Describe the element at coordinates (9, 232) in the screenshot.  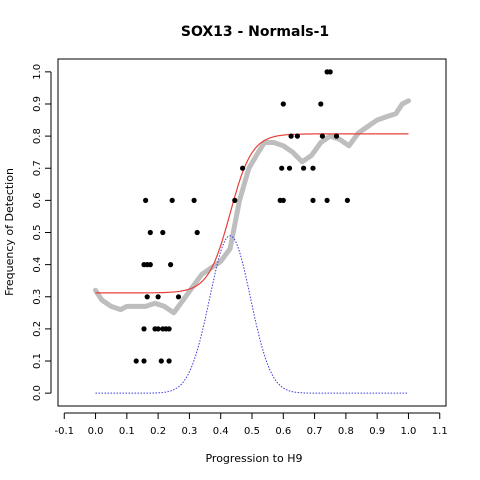
I see `y-axis-label: Frequency of Detection` at that location.